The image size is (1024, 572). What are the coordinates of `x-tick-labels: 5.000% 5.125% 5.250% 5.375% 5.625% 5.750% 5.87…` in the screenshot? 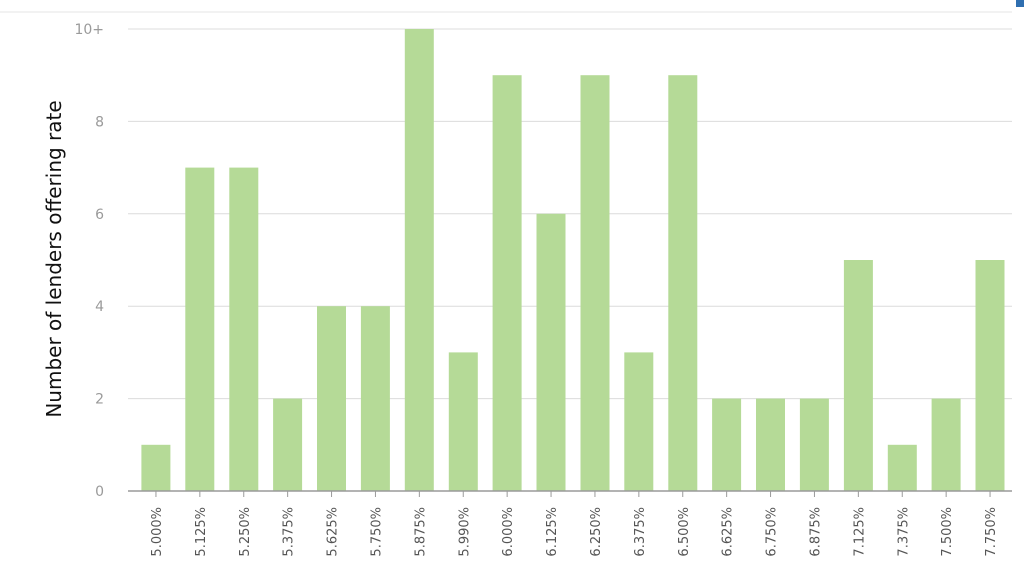 It's located at (574, 524).